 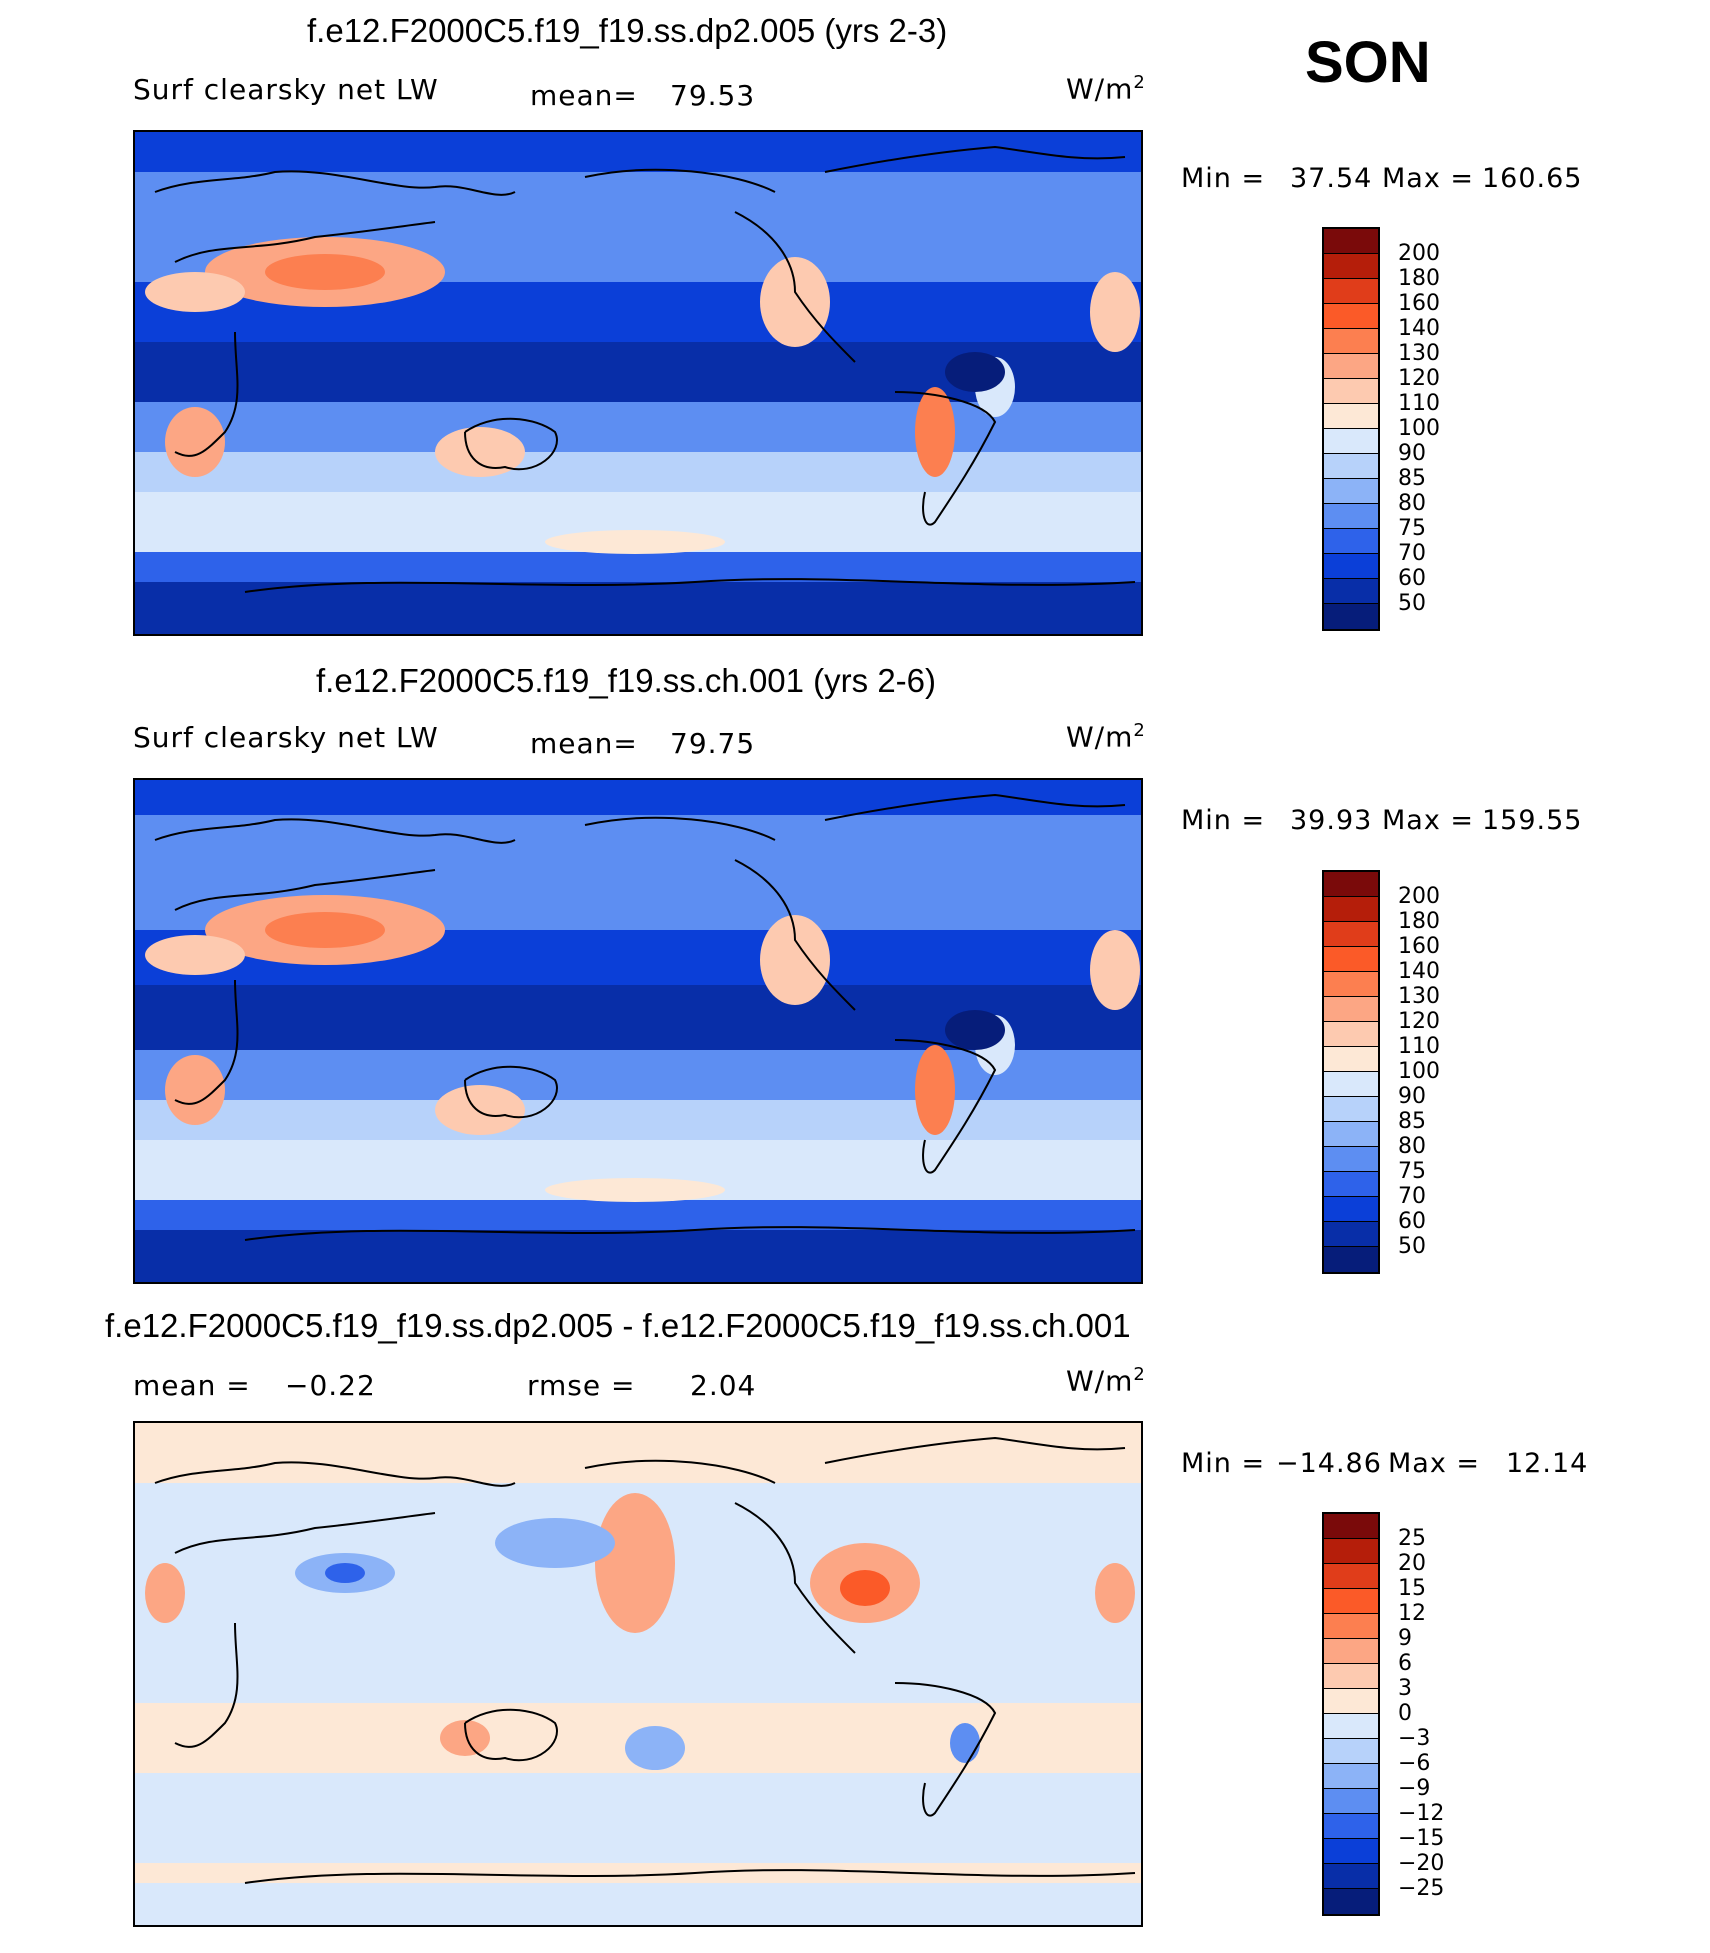 What do you see at coordinates (1351, 1072) in the screenshot?
I see `panel2-colorbar` at bounding box center [1351, 1072].